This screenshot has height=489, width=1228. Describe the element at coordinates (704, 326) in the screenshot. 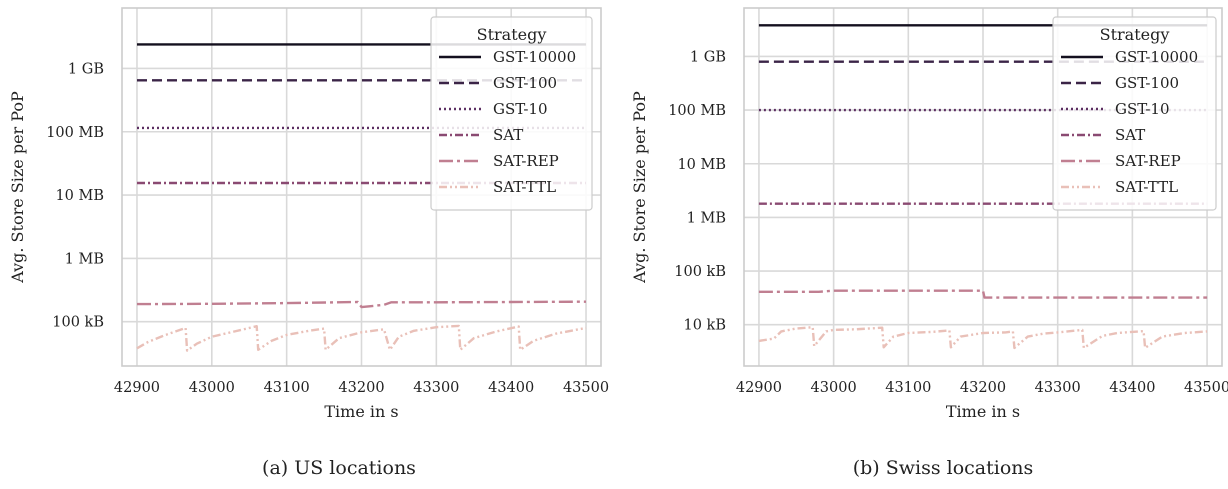

I see `y-tick-label: 10 kB` at that location.